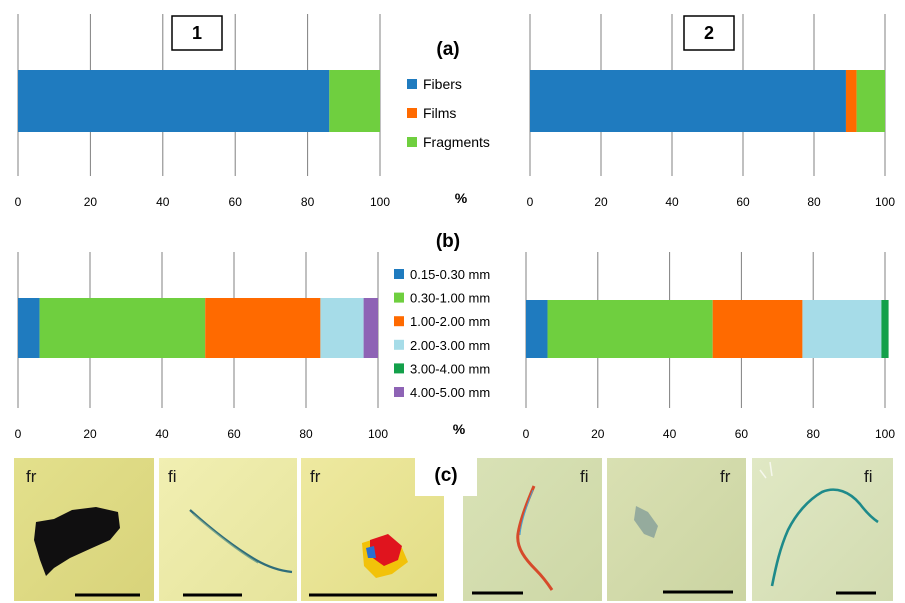 The height and width of the screenshot is (603, 905). Describe the element at coordinates (399, 297) in the screenshot. I see `legend-swatch-0-30-1-00-mm` at that location.